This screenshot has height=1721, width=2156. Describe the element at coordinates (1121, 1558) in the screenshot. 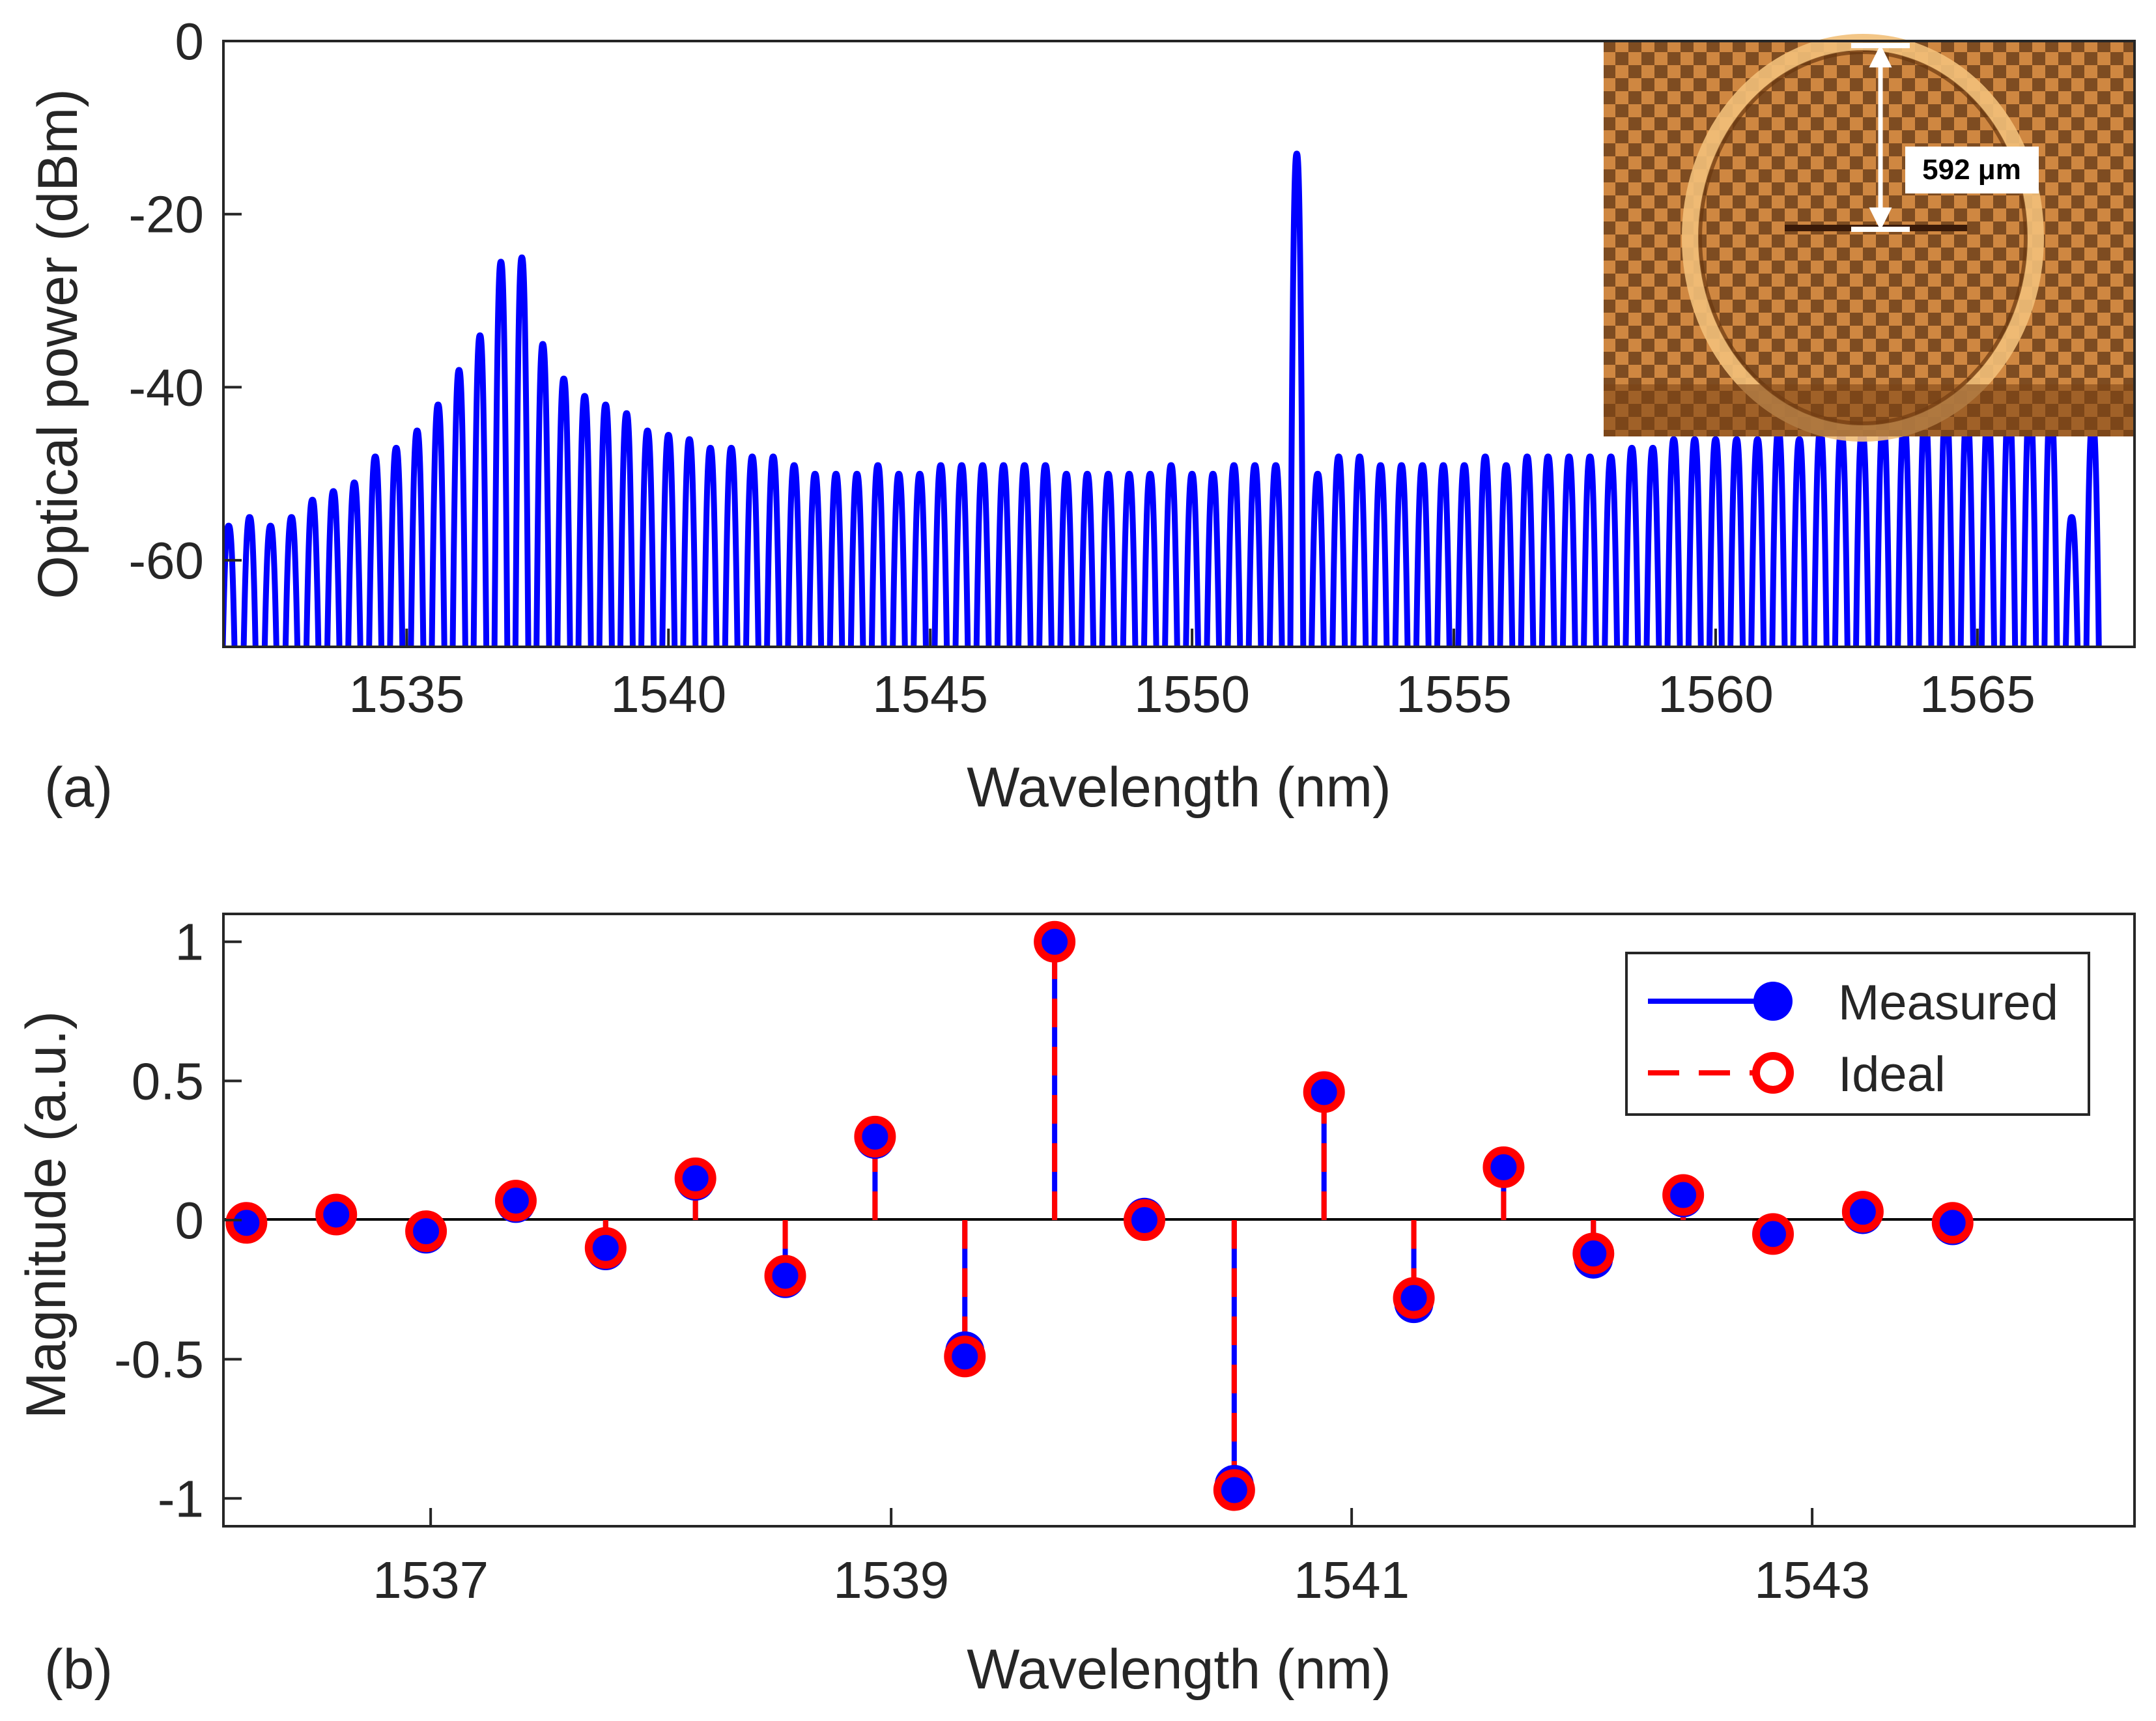

I see `x-axis-b: 1537 1539 1541 1543` at that location.